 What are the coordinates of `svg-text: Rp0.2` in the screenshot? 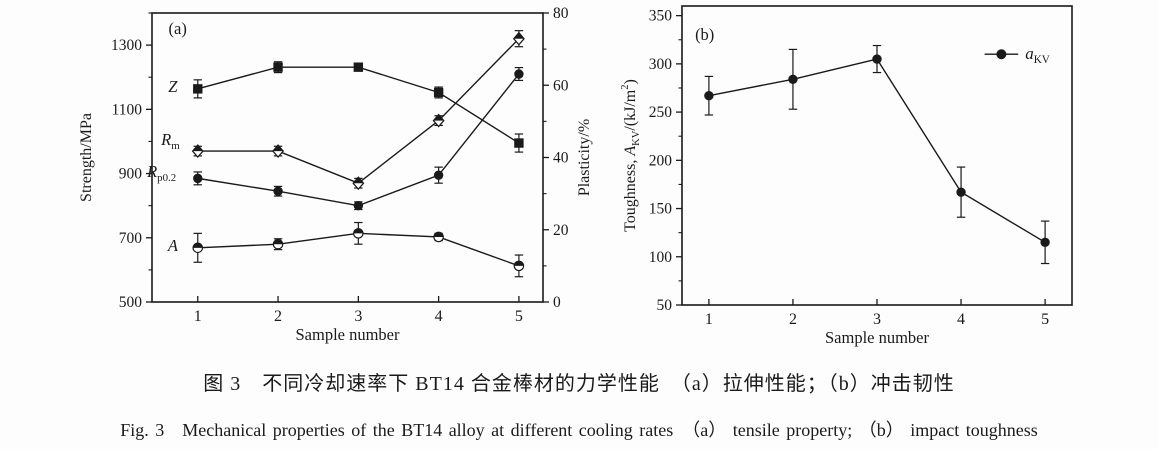 It's located at (161, 173).